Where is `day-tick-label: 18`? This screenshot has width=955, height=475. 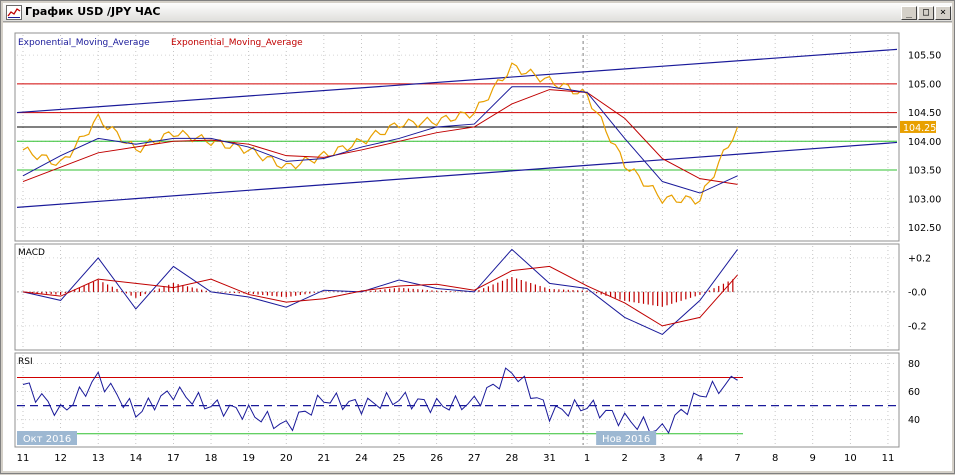
day-tick-label: 18 is located at coordinates (211, 458).